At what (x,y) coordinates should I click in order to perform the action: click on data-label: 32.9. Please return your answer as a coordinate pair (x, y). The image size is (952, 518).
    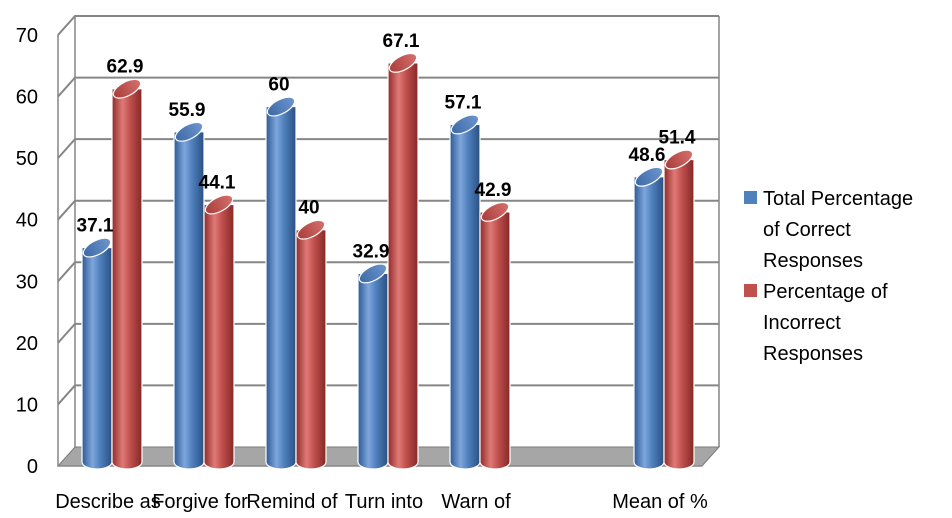
    Looking at the image, I should click on (371, 251).